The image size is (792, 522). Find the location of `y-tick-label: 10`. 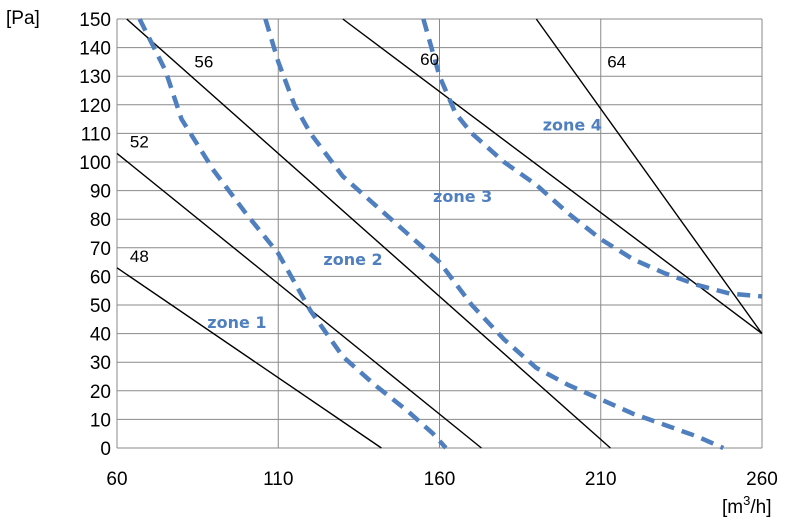

y-tick-label: 10 is located at coordinates (100, 420).